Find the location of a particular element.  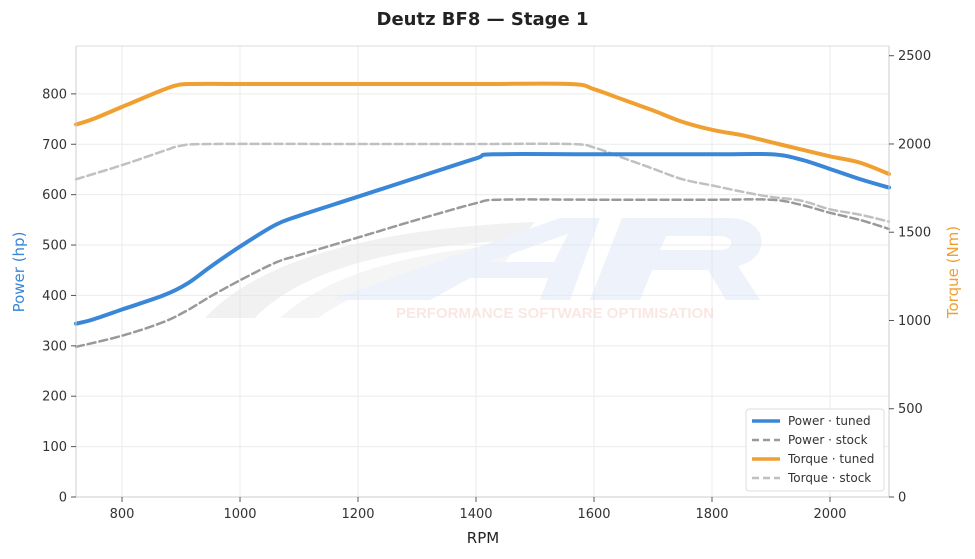

watermark-logo: PERFORMANCE SOFTWARE OPTIMISATION is located at coordinates (483, 270).